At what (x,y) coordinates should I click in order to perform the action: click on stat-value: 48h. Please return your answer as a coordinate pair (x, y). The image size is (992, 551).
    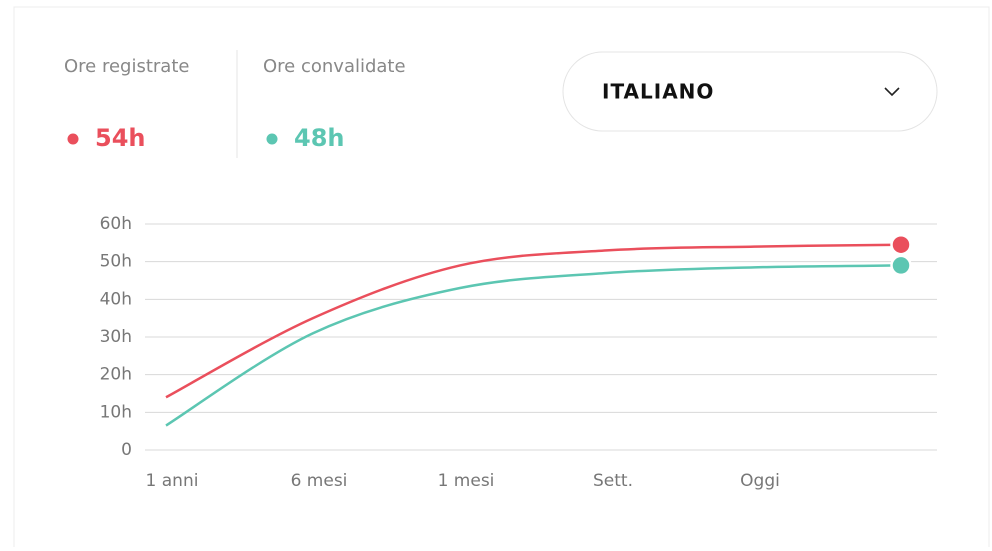
    Looking at the image, I should click on (319, 138).